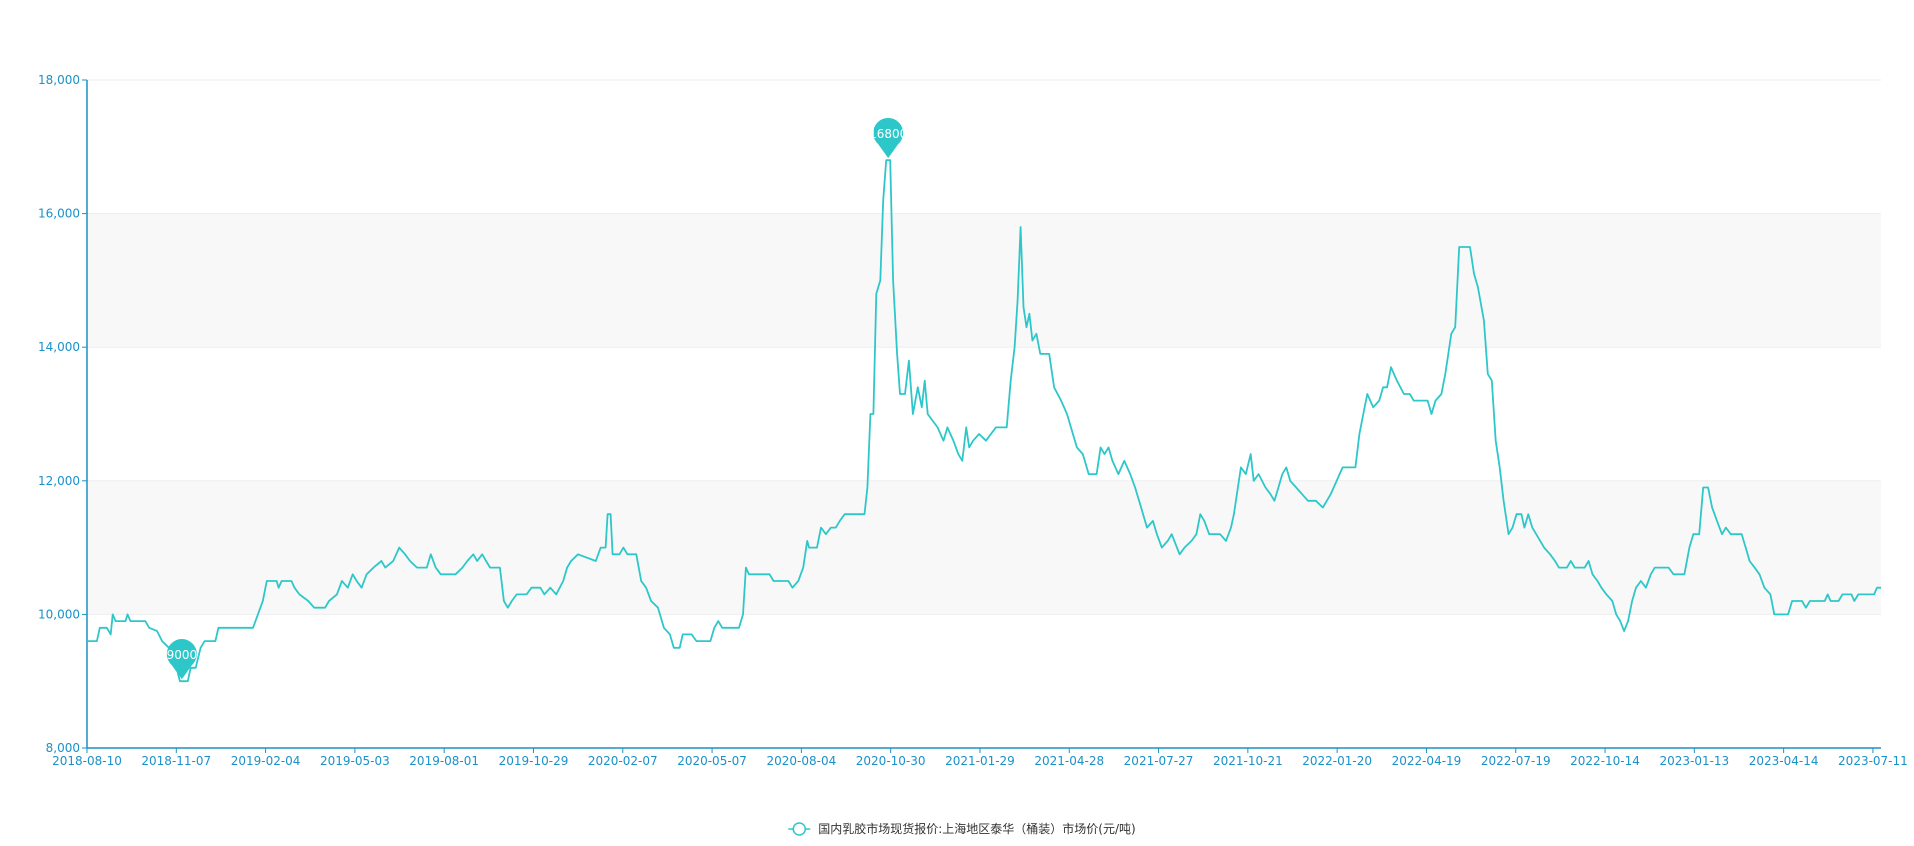  I want to click on y-tick-label: 10,000, so click(59, 614).